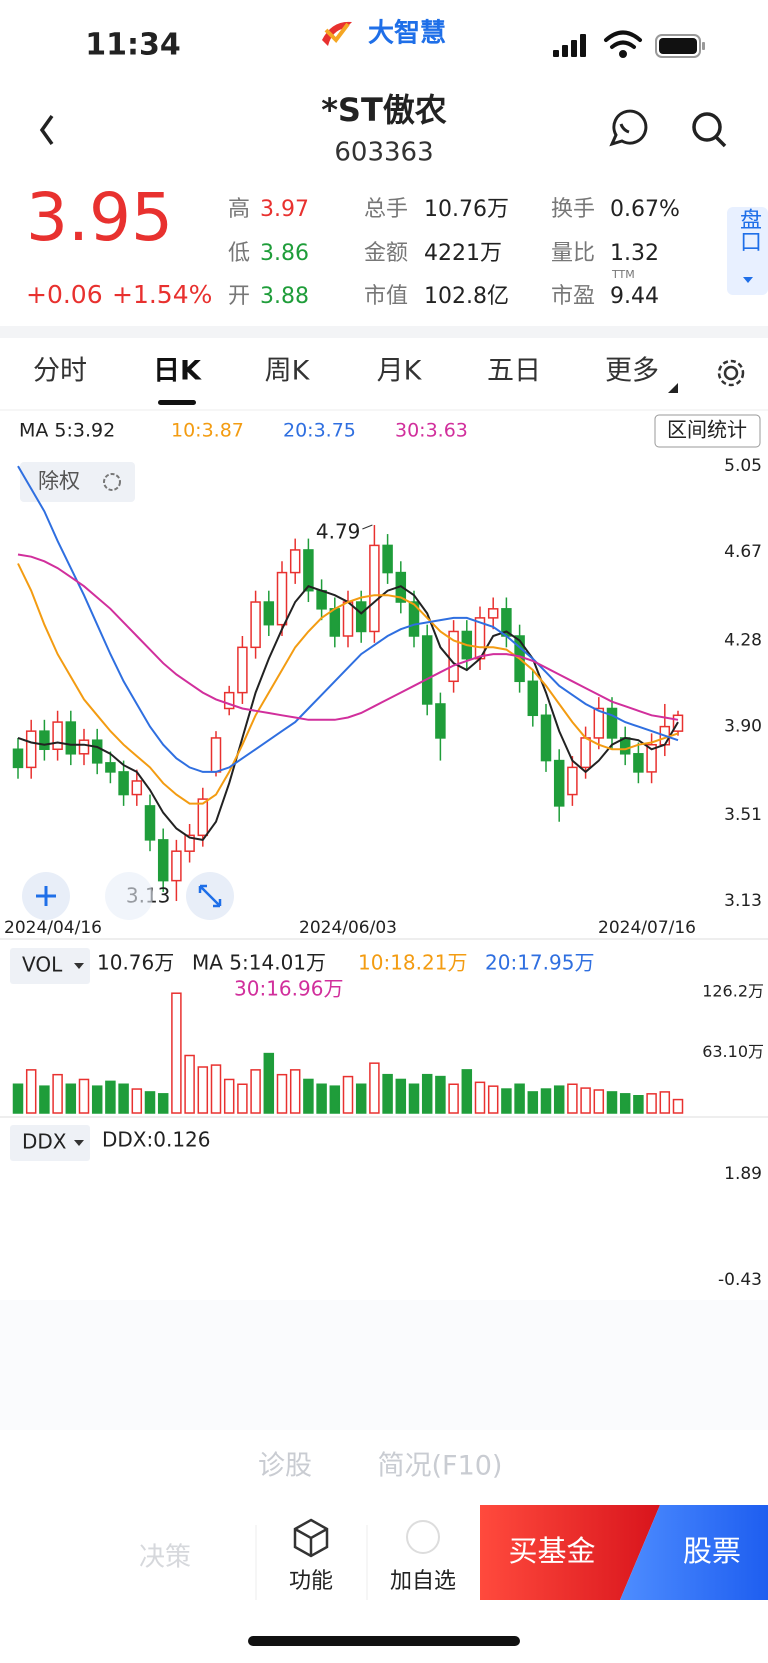 The height and width of the screenshot is (1663, 768). What do you see at coordinates (645, 209) in the screenshot?
I see `stat-value: 0.67%` at bounding box center [645, 209].